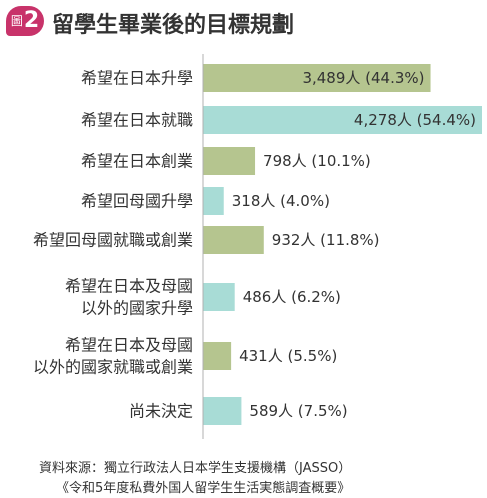 This screenshot has height=498, width=487. Describe the element at coordinates (415, 120) in the screenshot. I see `value-label-2: 4,278人 (54.4%)` at that location.